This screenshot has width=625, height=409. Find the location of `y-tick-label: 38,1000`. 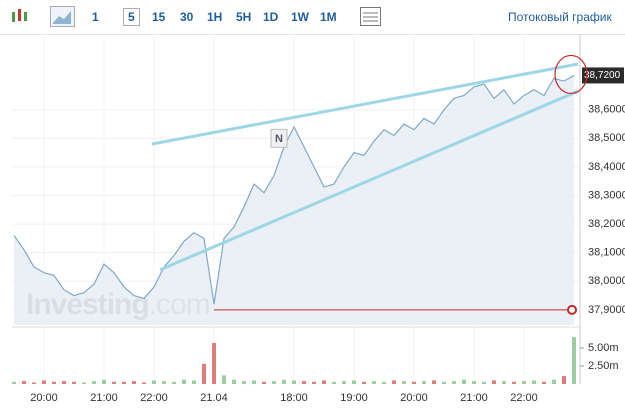

y-tick-label: 38,1000 is located at coordinates (606, 253).